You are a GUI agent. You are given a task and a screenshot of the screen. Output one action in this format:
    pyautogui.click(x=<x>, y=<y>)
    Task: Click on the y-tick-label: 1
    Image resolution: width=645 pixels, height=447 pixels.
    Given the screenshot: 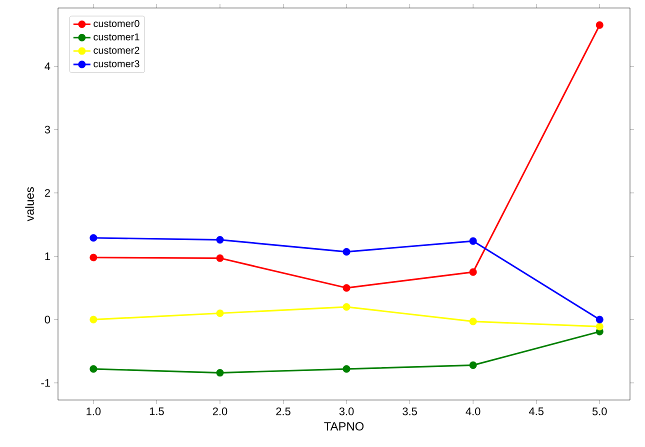 What is the action you would take?
    pyautogui.click(x=47, y=256)
    